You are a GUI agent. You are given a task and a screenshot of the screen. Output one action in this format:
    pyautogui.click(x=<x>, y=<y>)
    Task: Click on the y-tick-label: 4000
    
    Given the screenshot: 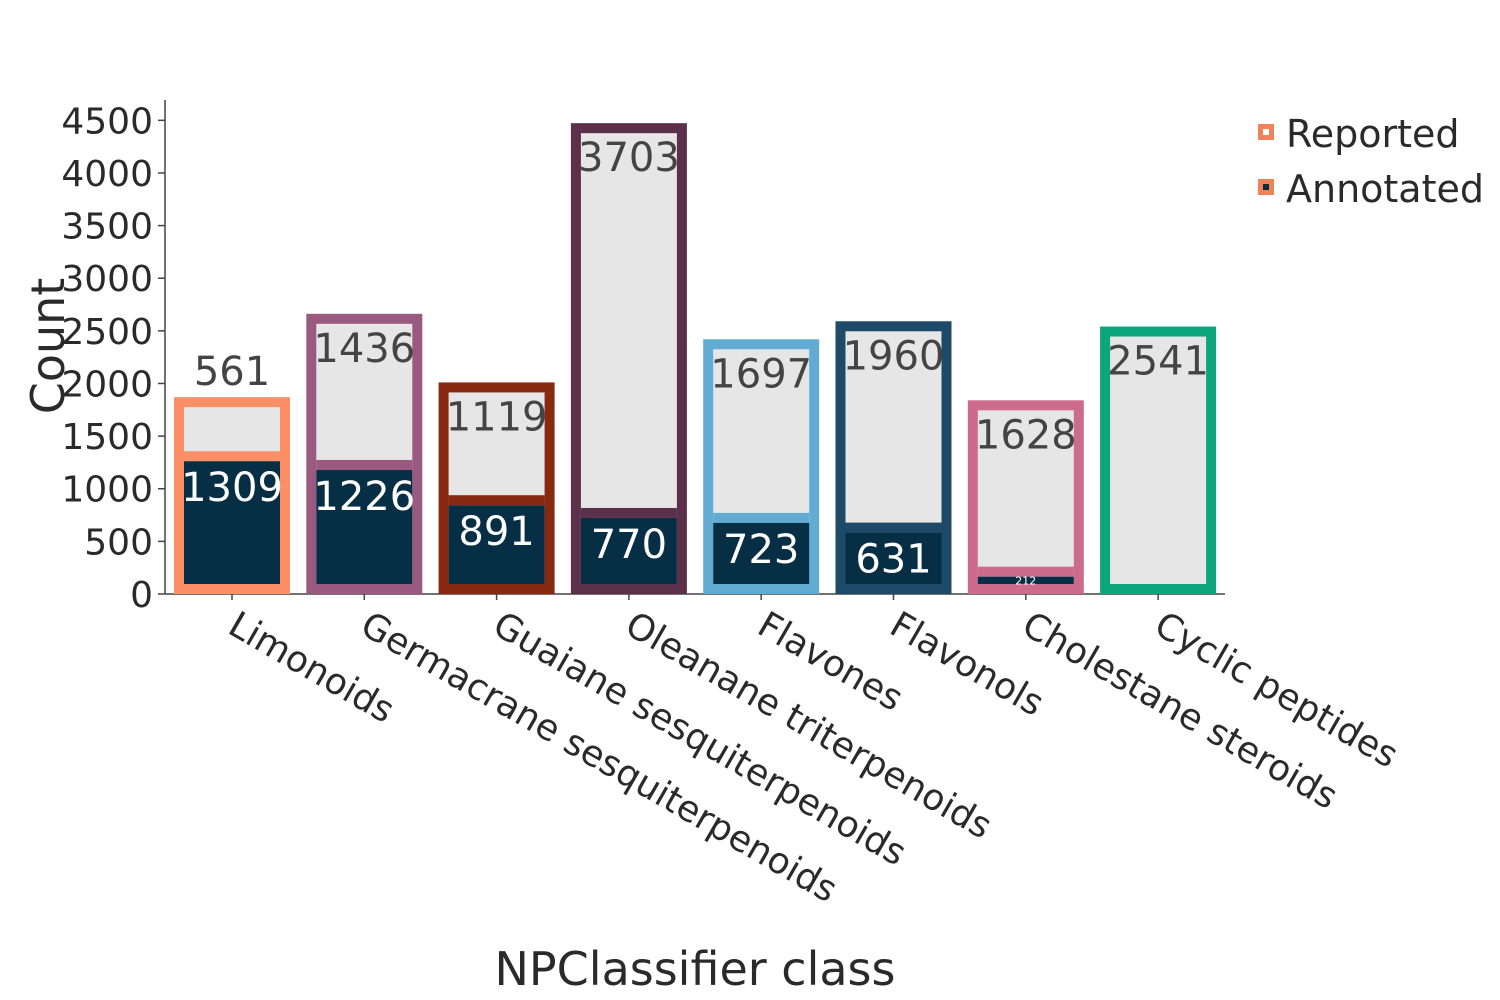 What is the action you would take?
    pyautogui.click(x=107, y=174)
    